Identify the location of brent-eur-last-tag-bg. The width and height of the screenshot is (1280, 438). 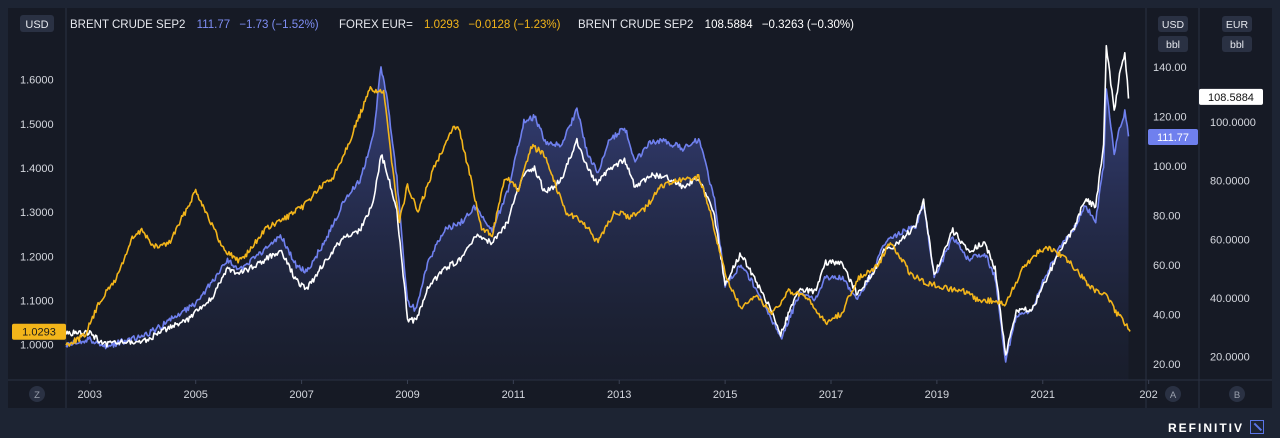
(1231, 96).